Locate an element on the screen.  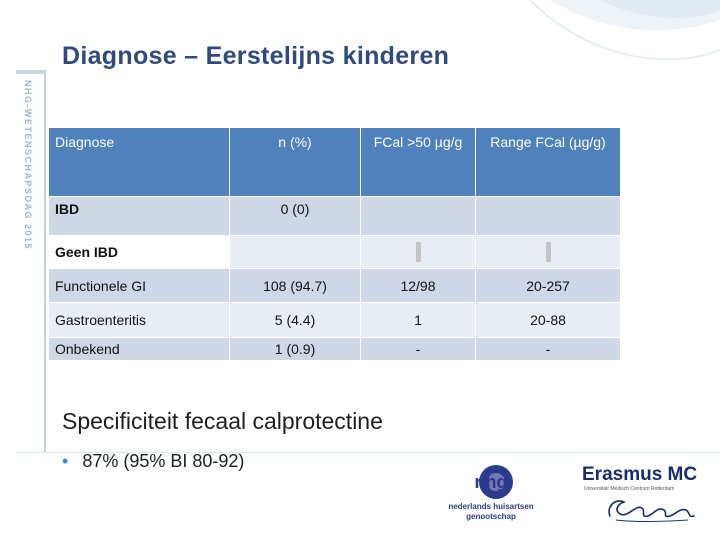
cell-diagnose: Gastroenteritis is located at coordinates (139, 320).